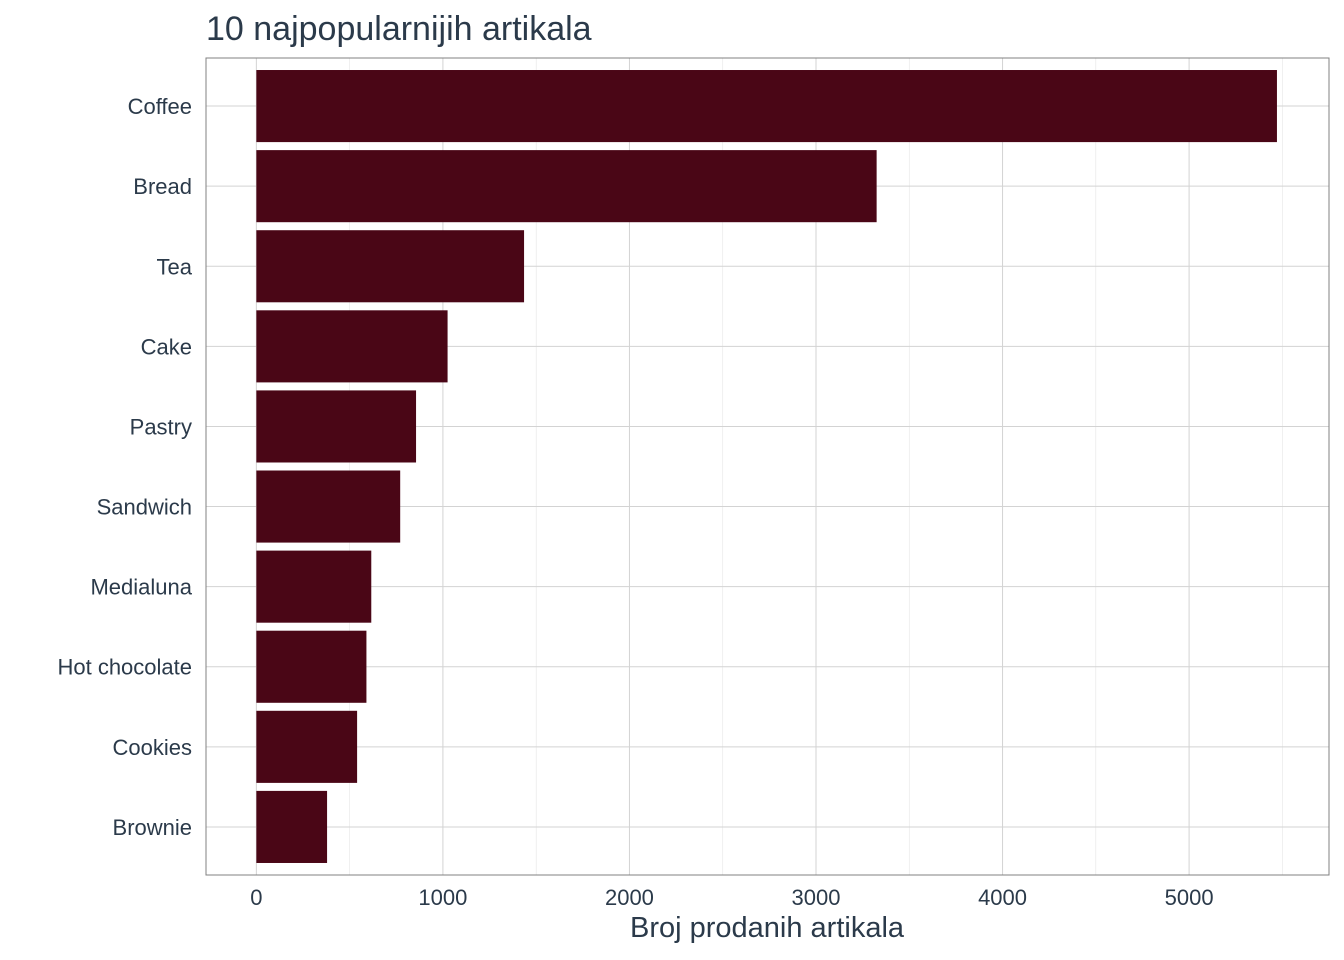 The height and width of the screenshot is (960, 1344). I want to click on x-tick-label: 5000, so click(1189, 897).